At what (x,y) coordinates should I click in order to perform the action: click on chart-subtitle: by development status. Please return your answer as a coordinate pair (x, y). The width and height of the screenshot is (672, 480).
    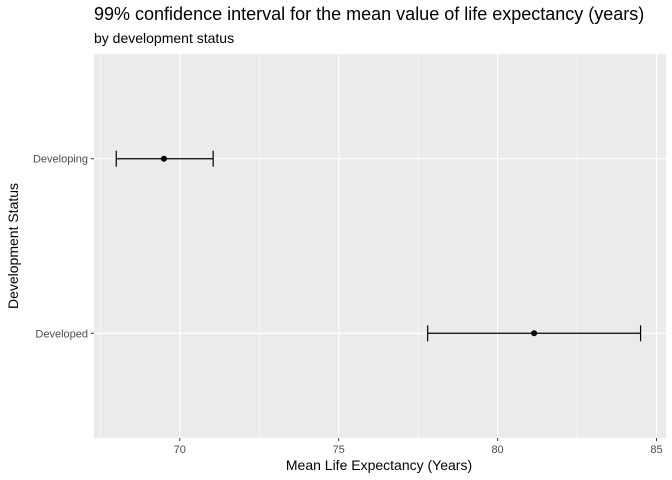
    Looking at the image, I should click on (164, 38).